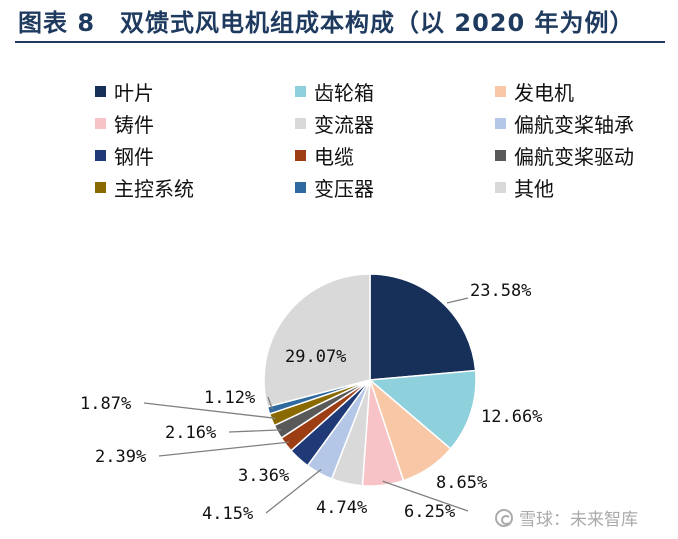  Describe the element at coordinates (154, 188) in the screenshot. I see `legend-label: 主控系统` at that location.